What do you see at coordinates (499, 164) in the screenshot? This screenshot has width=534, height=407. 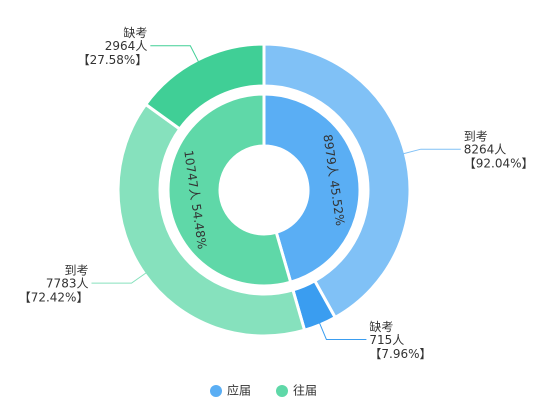 I see `slice-percent: 【92.04%】` at bounding box center [499, 164].